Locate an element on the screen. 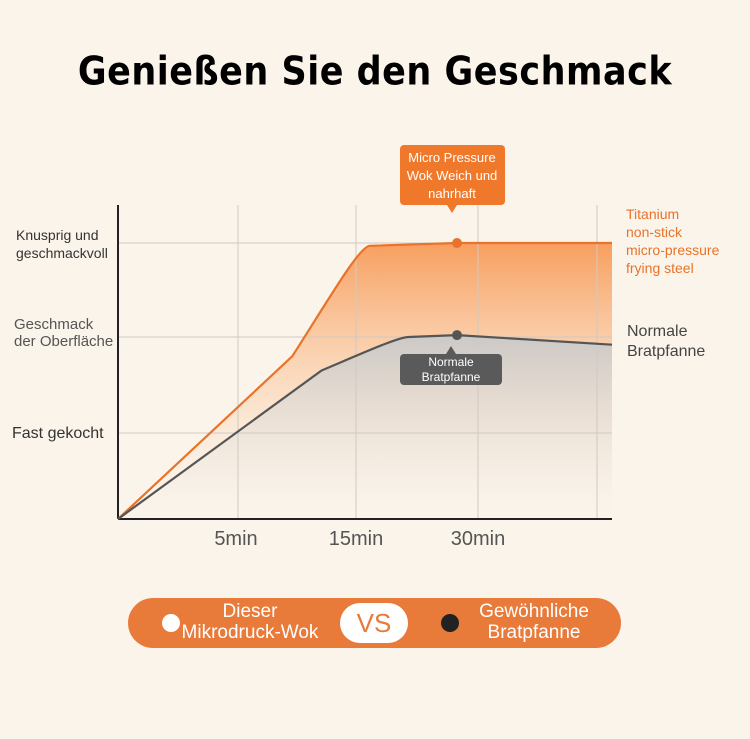  micro-pressure-callout-text: Wok Weich und is located at coordinates (452, 175).